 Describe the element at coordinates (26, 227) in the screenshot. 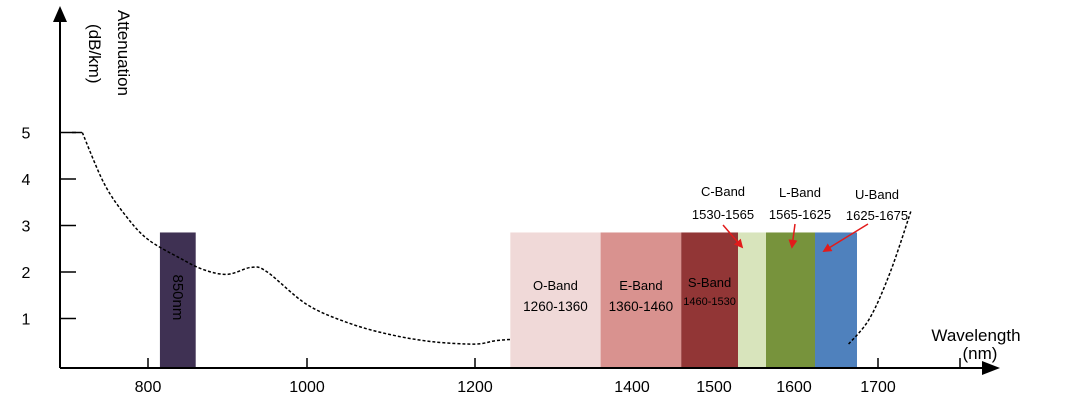

I see `y-tick-label-3: 3` at that location.